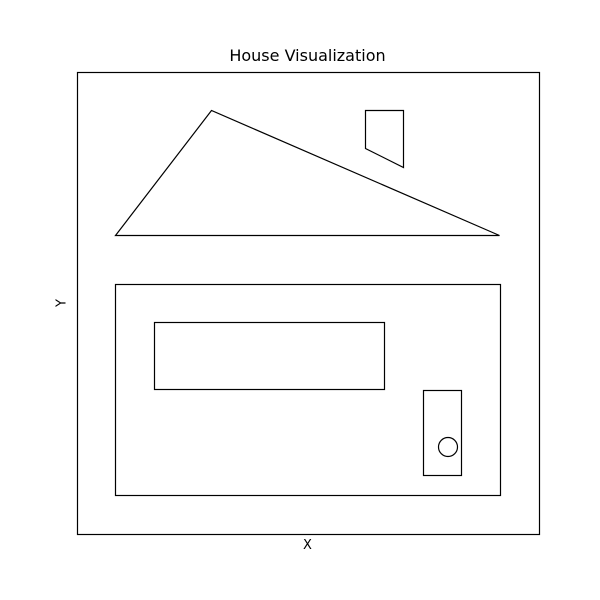 Image resolution: width=600 pixels, height=600 pixels. Describe the element at coordinates (307, 173) in the screenshot. I see `roof-triangle` at that location.